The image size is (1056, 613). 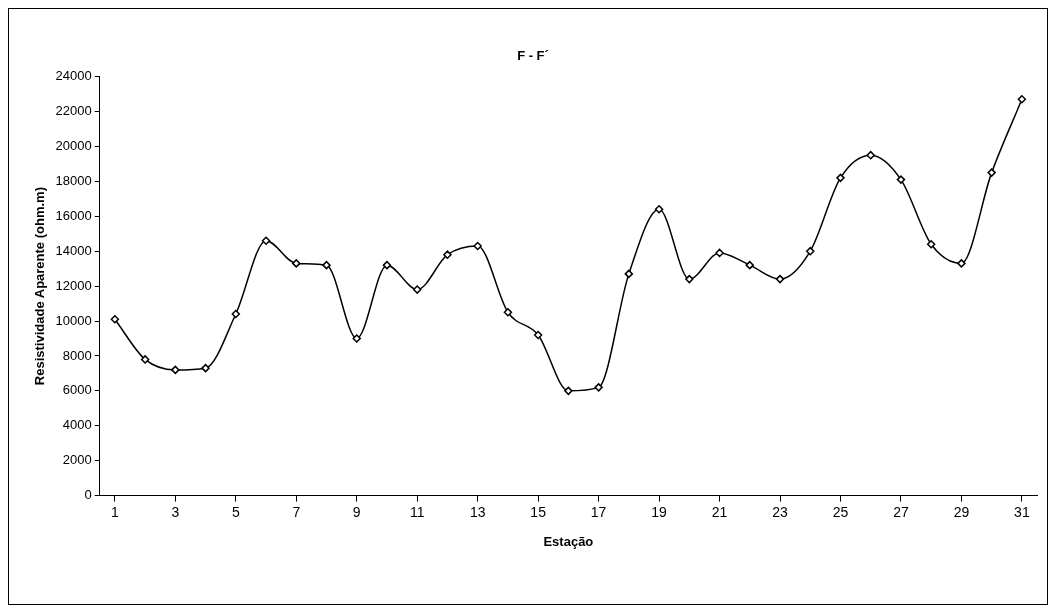 What do you see at coordinates (533, 56) in the screenshot?
I see `chart-title: F - F´` at bounding box center [533, 56].